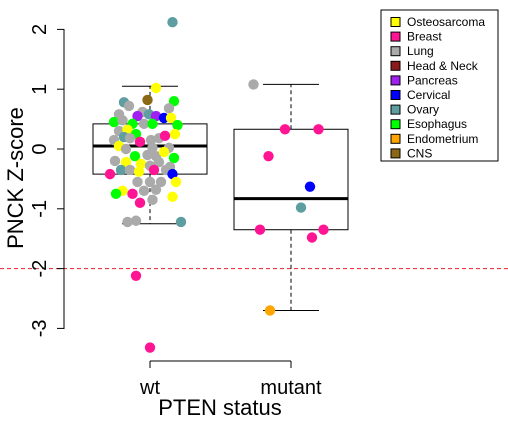  What do you see at coordinates (443, 66) in the screenshot?
I see `legend-label: Head & Neck` at bounding box center [443, 66].